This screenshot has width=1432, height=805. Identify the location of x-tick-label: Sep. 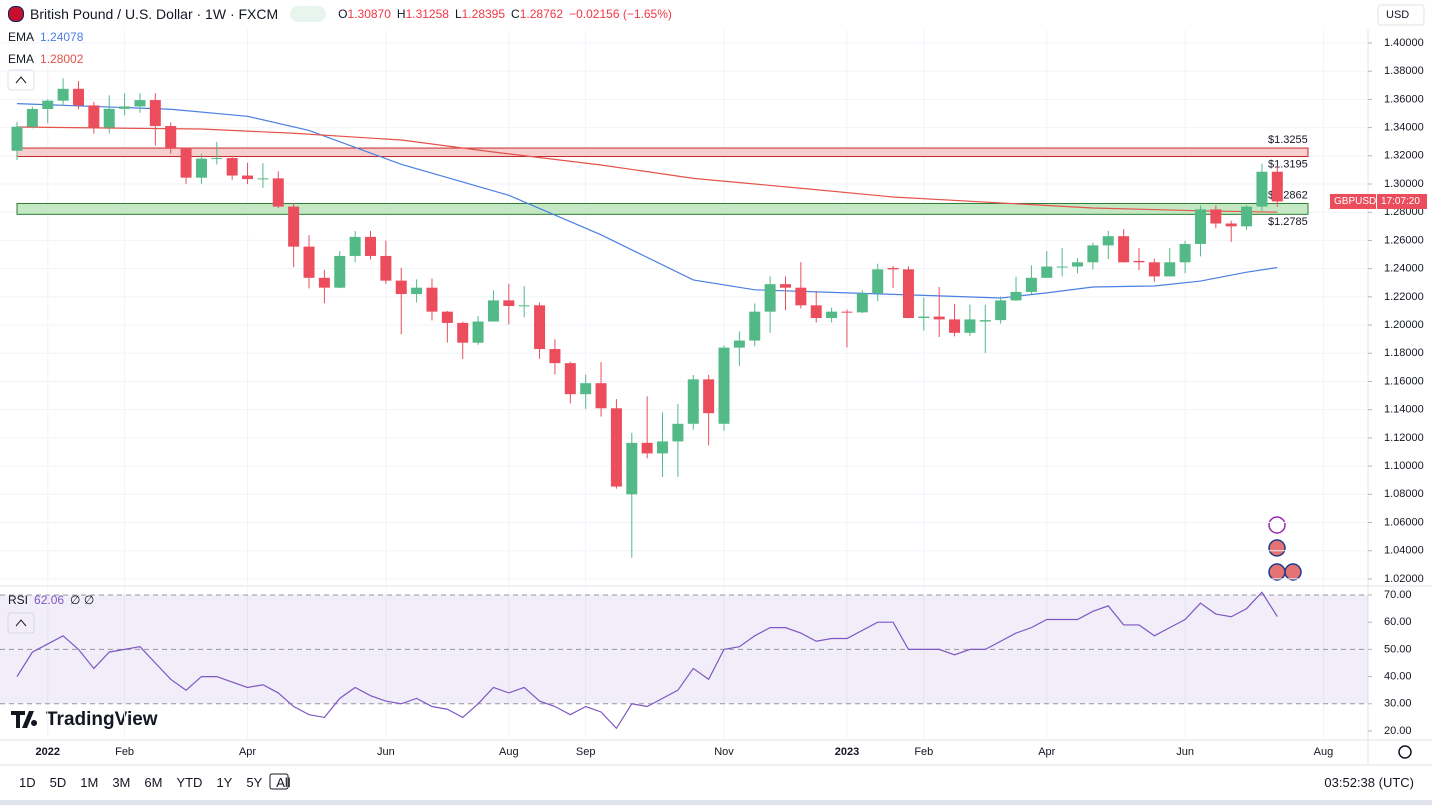
(586, 752).